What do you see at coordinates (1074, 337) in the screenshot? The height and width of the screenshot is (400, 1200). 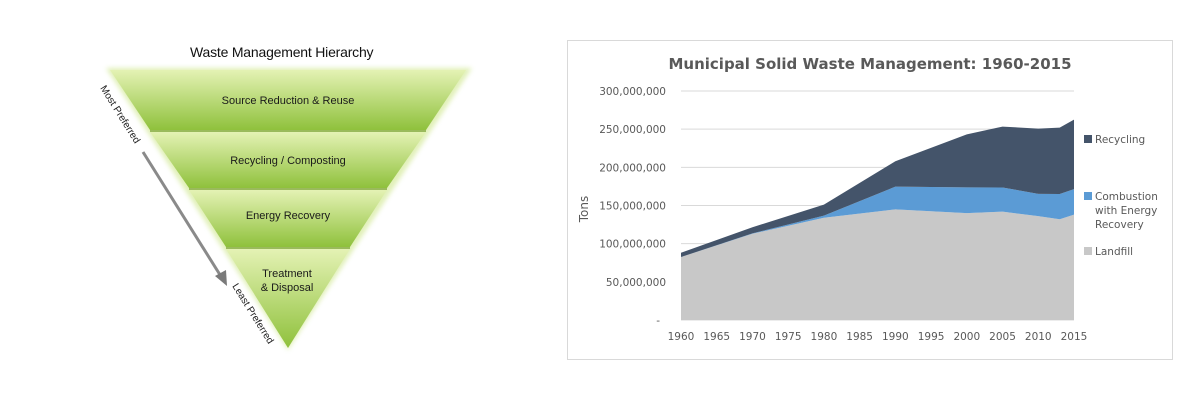 I see `x-tick-label: 2015` at bounding box center [1074, 337].